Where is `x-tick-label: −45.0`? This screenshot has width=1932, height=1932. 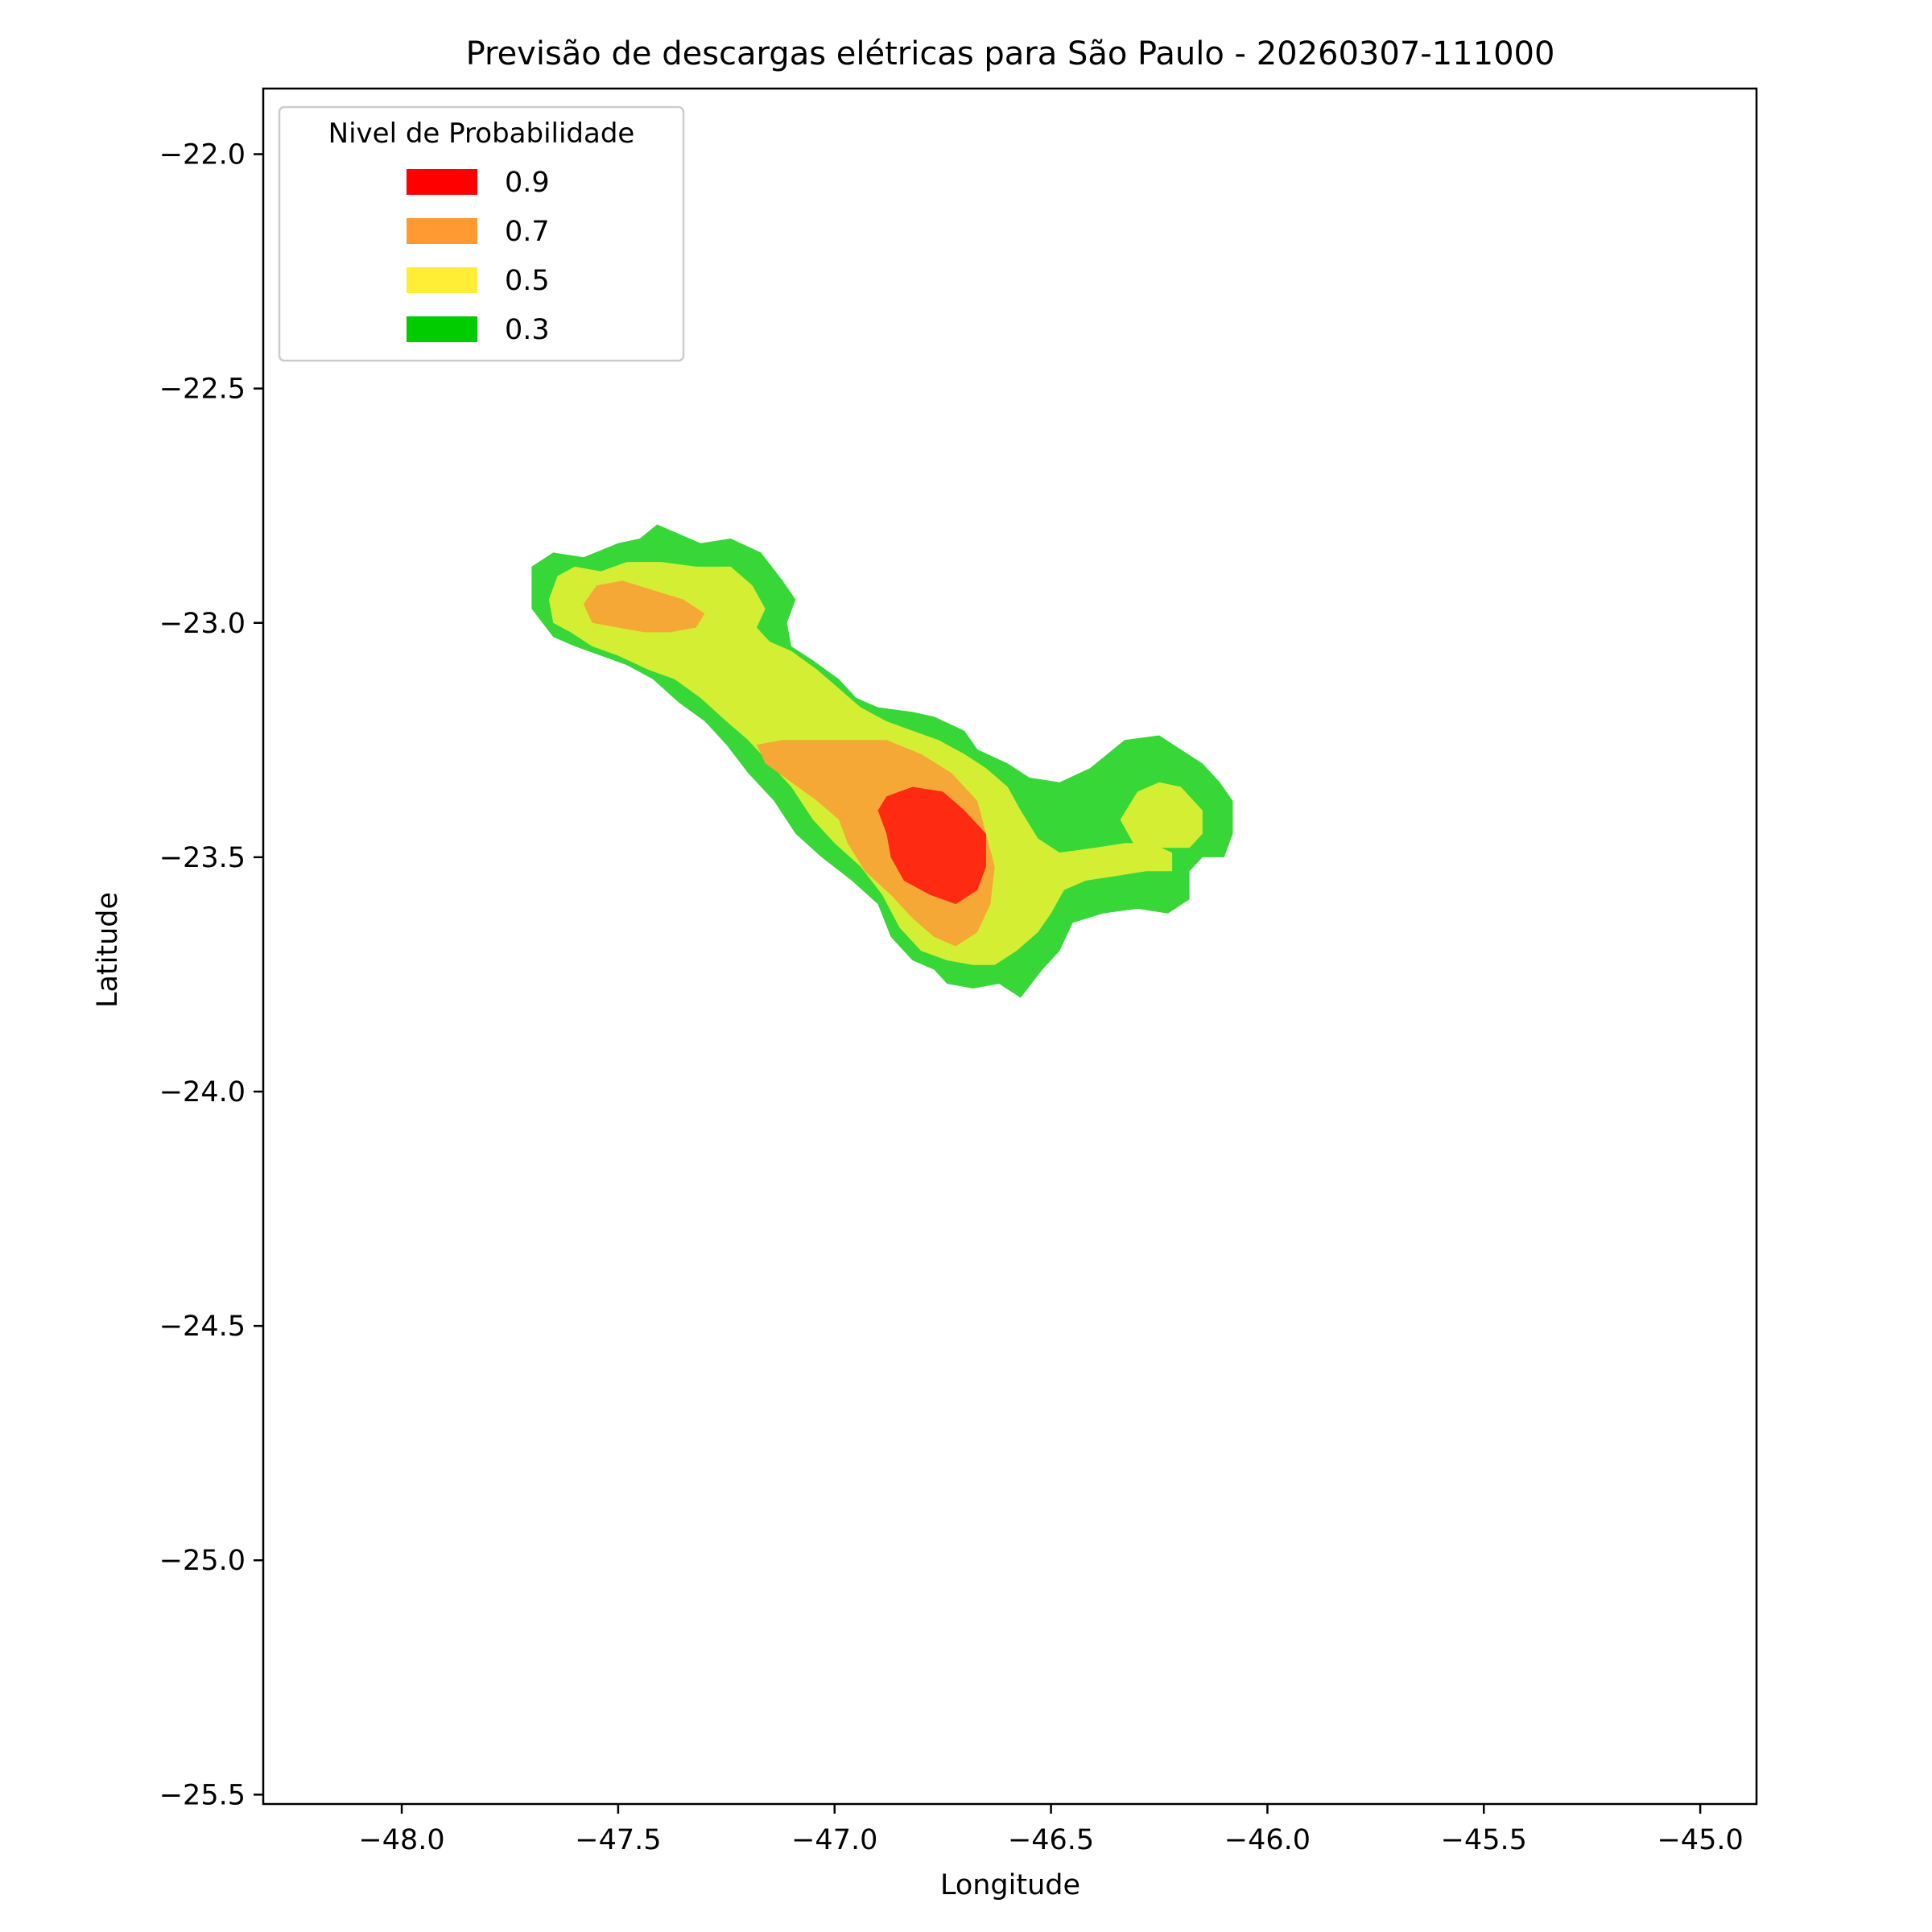 x-tick-label: −45.0 is located at coordinates (1700, 1840).